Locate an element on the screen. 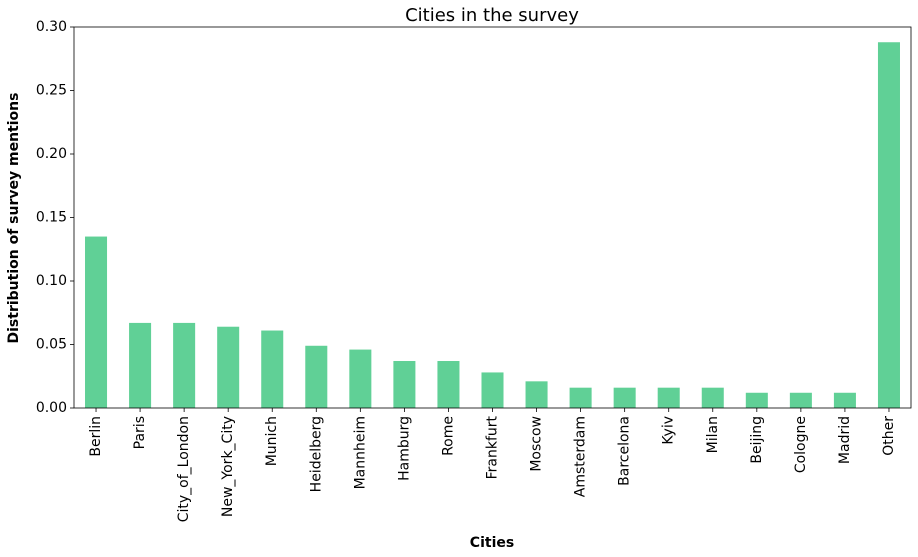  bar-barcelona is located at coordinates (624, 397).